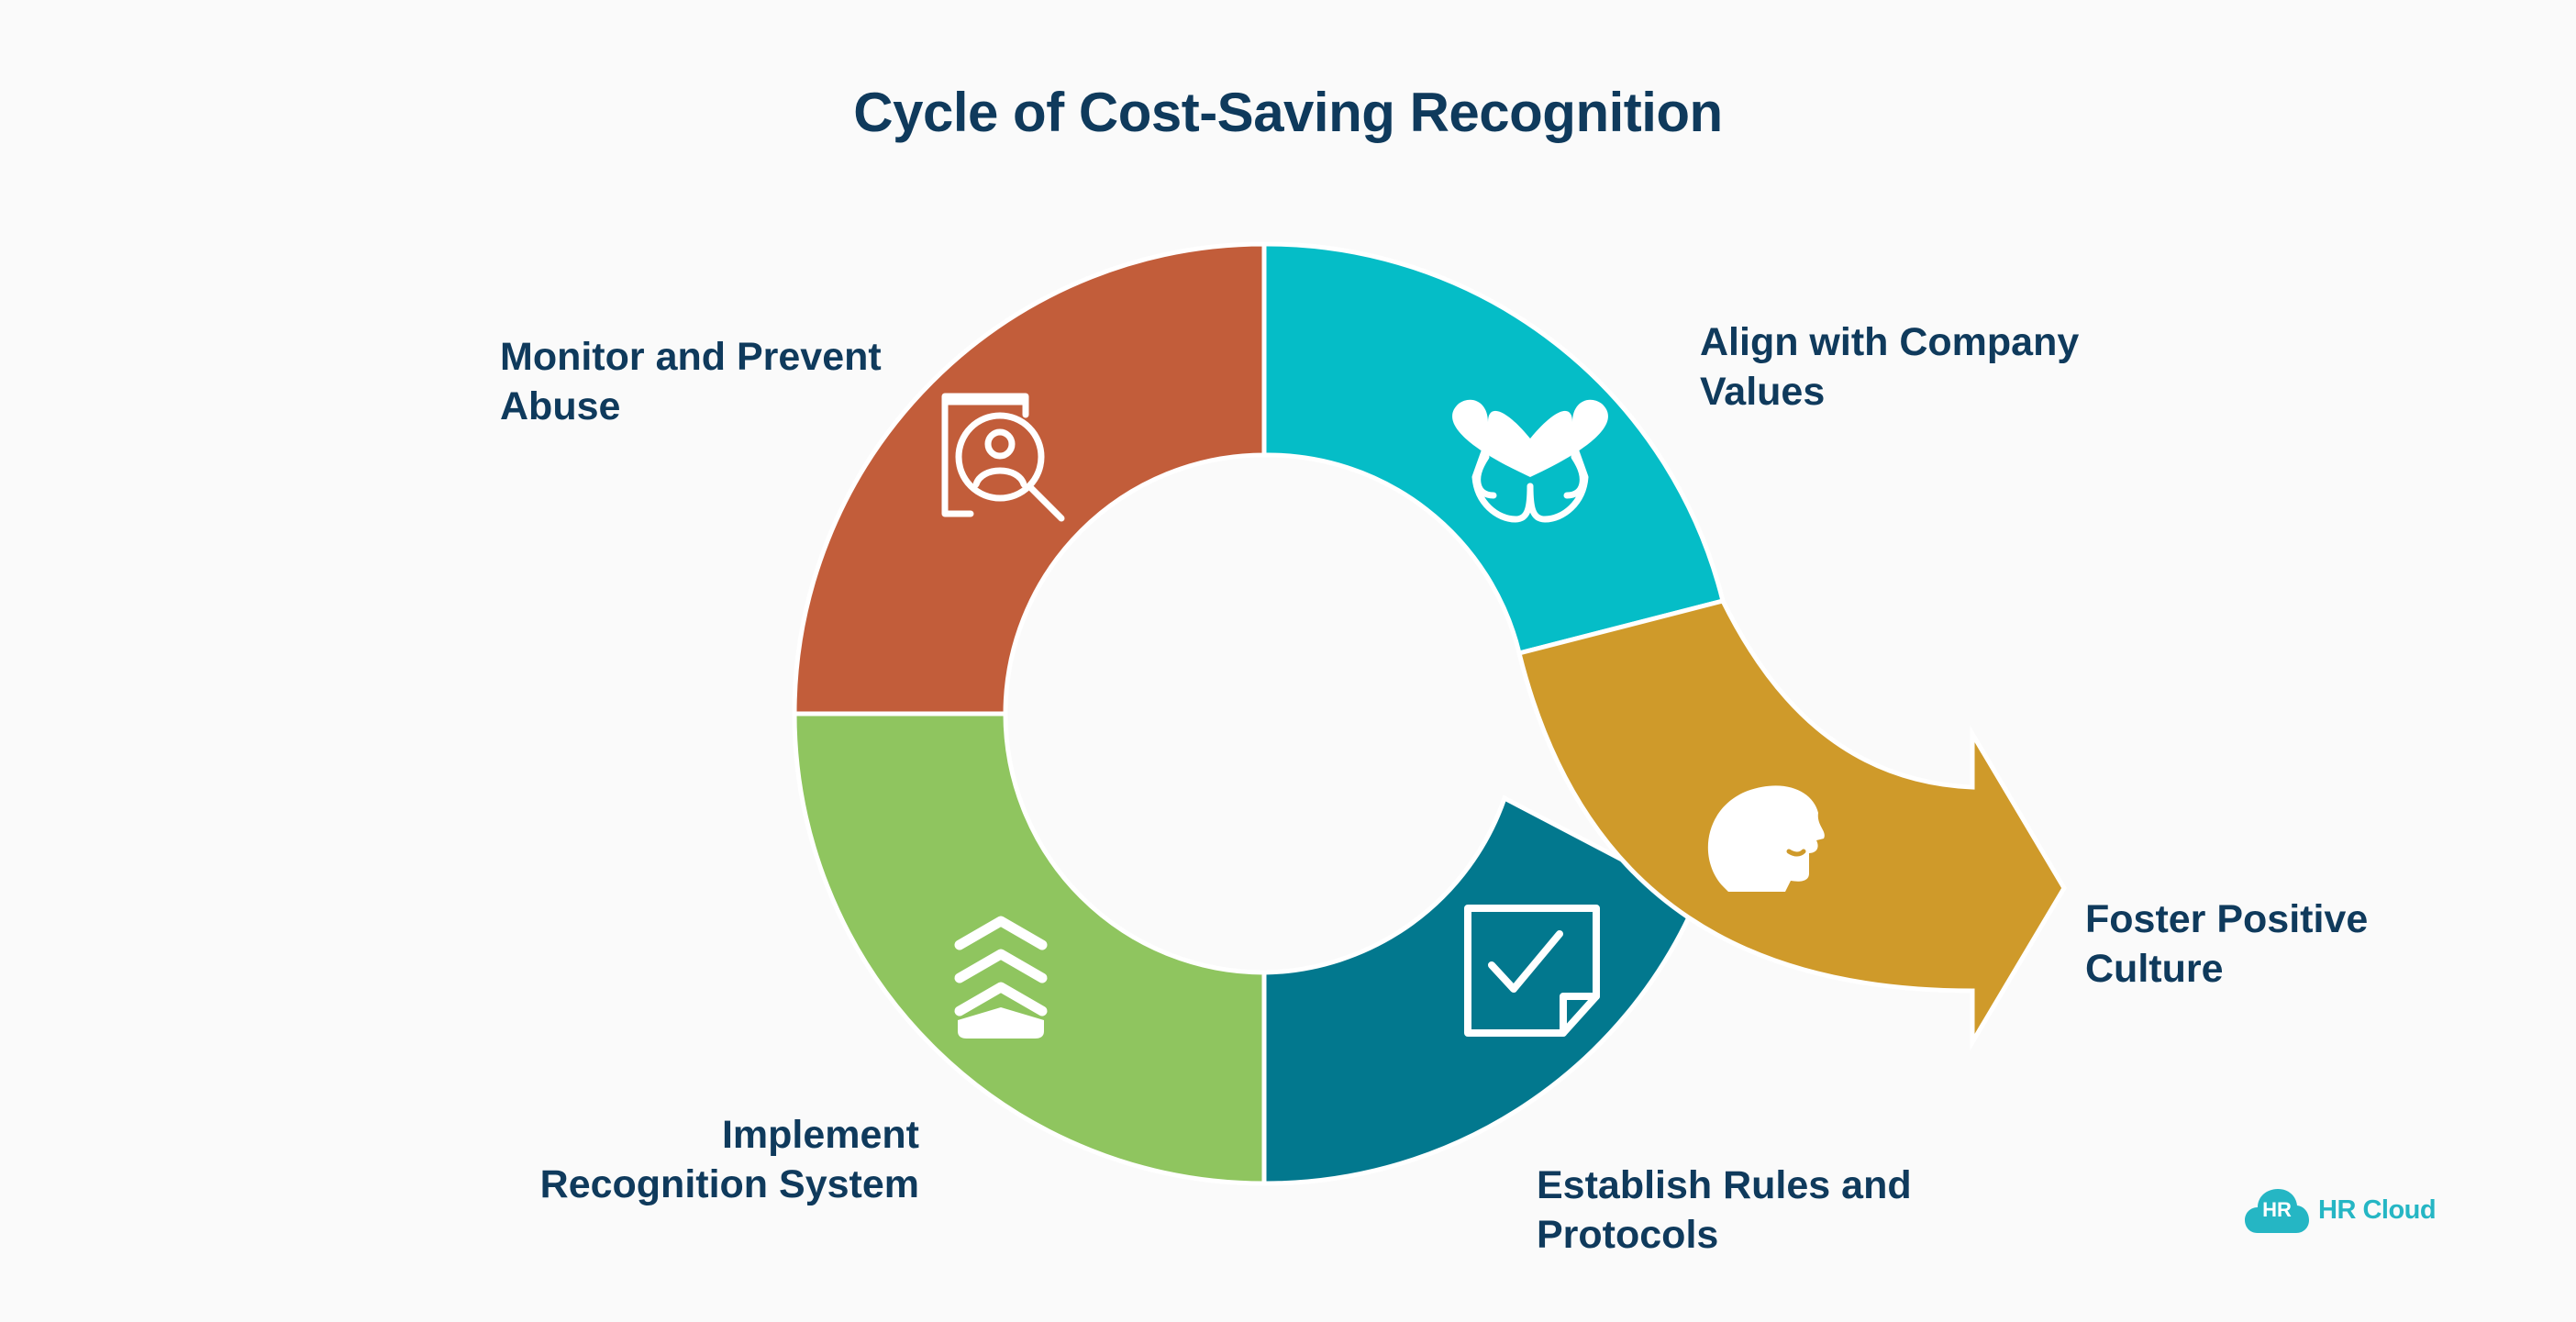 This screenshot has height=1322, width=2576. Describe the element at coordinates (1766, 838) in the screenshot. I see `smiling-head-icon` at that location.